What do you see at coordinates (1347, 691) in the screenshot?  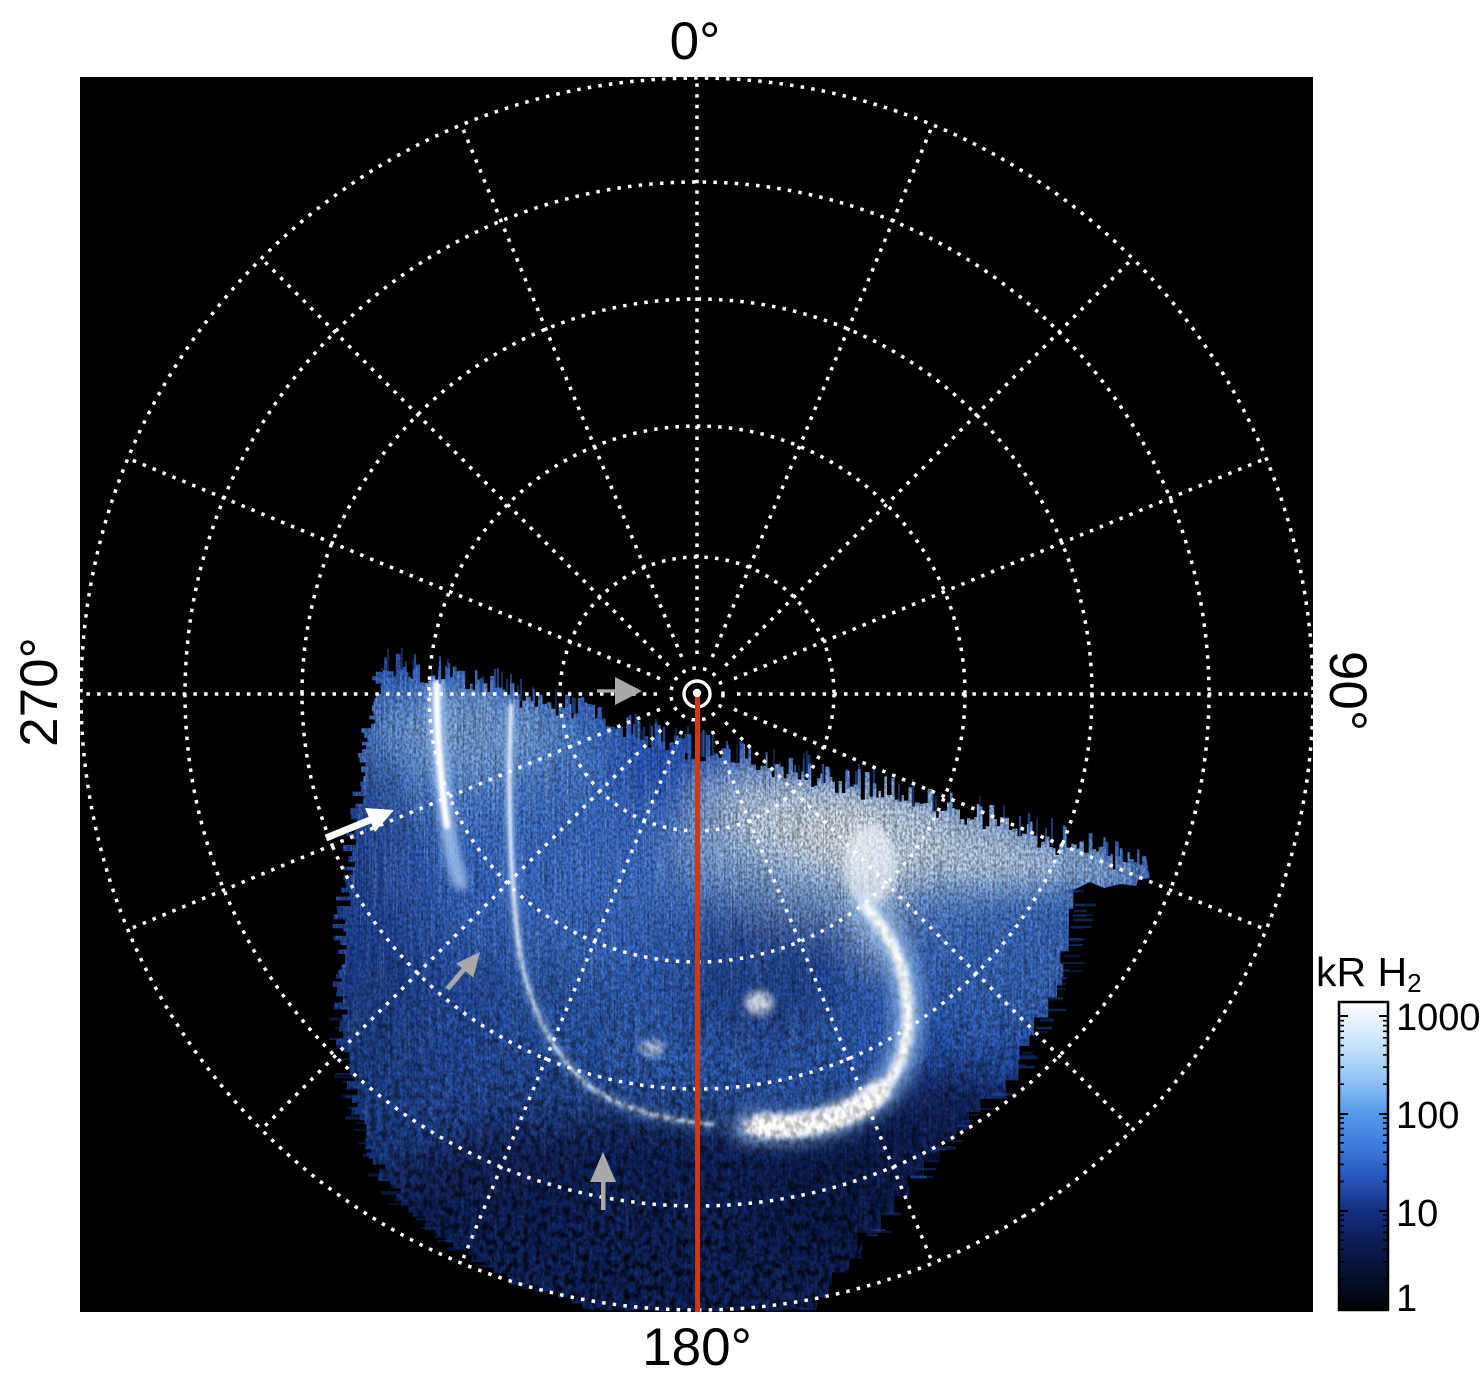 I see `svg-text: 90°` at bounding box center [1347, 691].